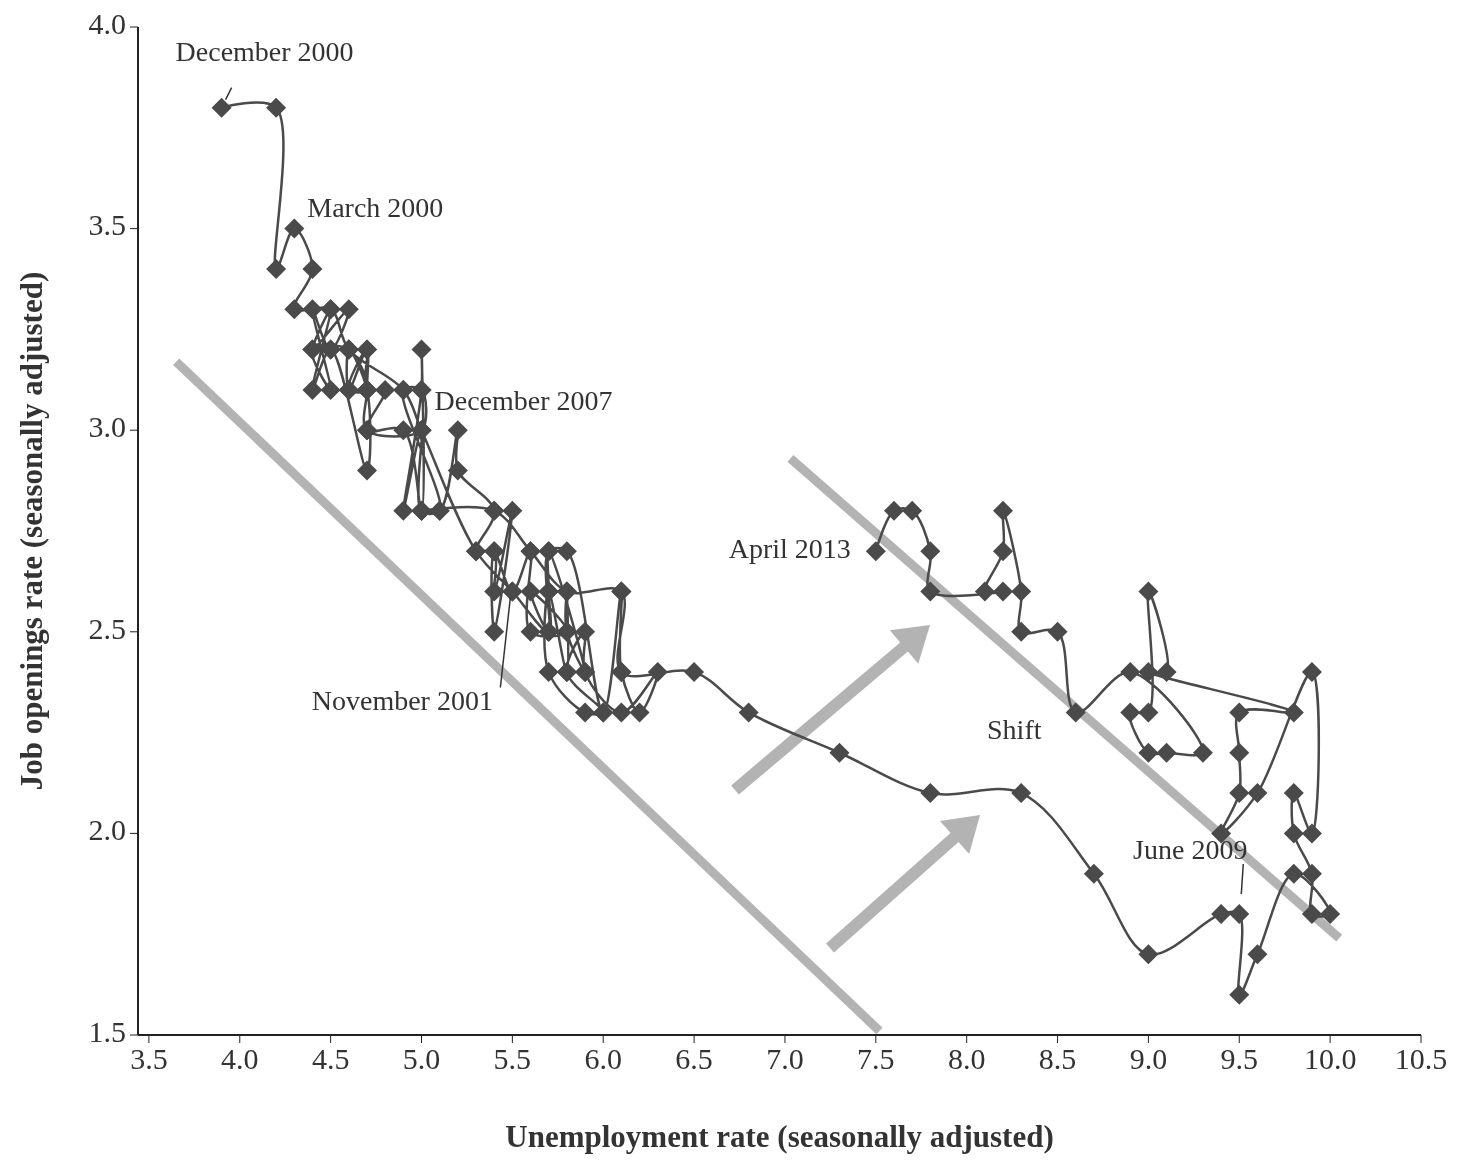 This screenshot has height=1167, width=1465. Describe the element at coordinates (421, 1058) in the screenshot. I see `x-tick-label: 5.0` at that location.